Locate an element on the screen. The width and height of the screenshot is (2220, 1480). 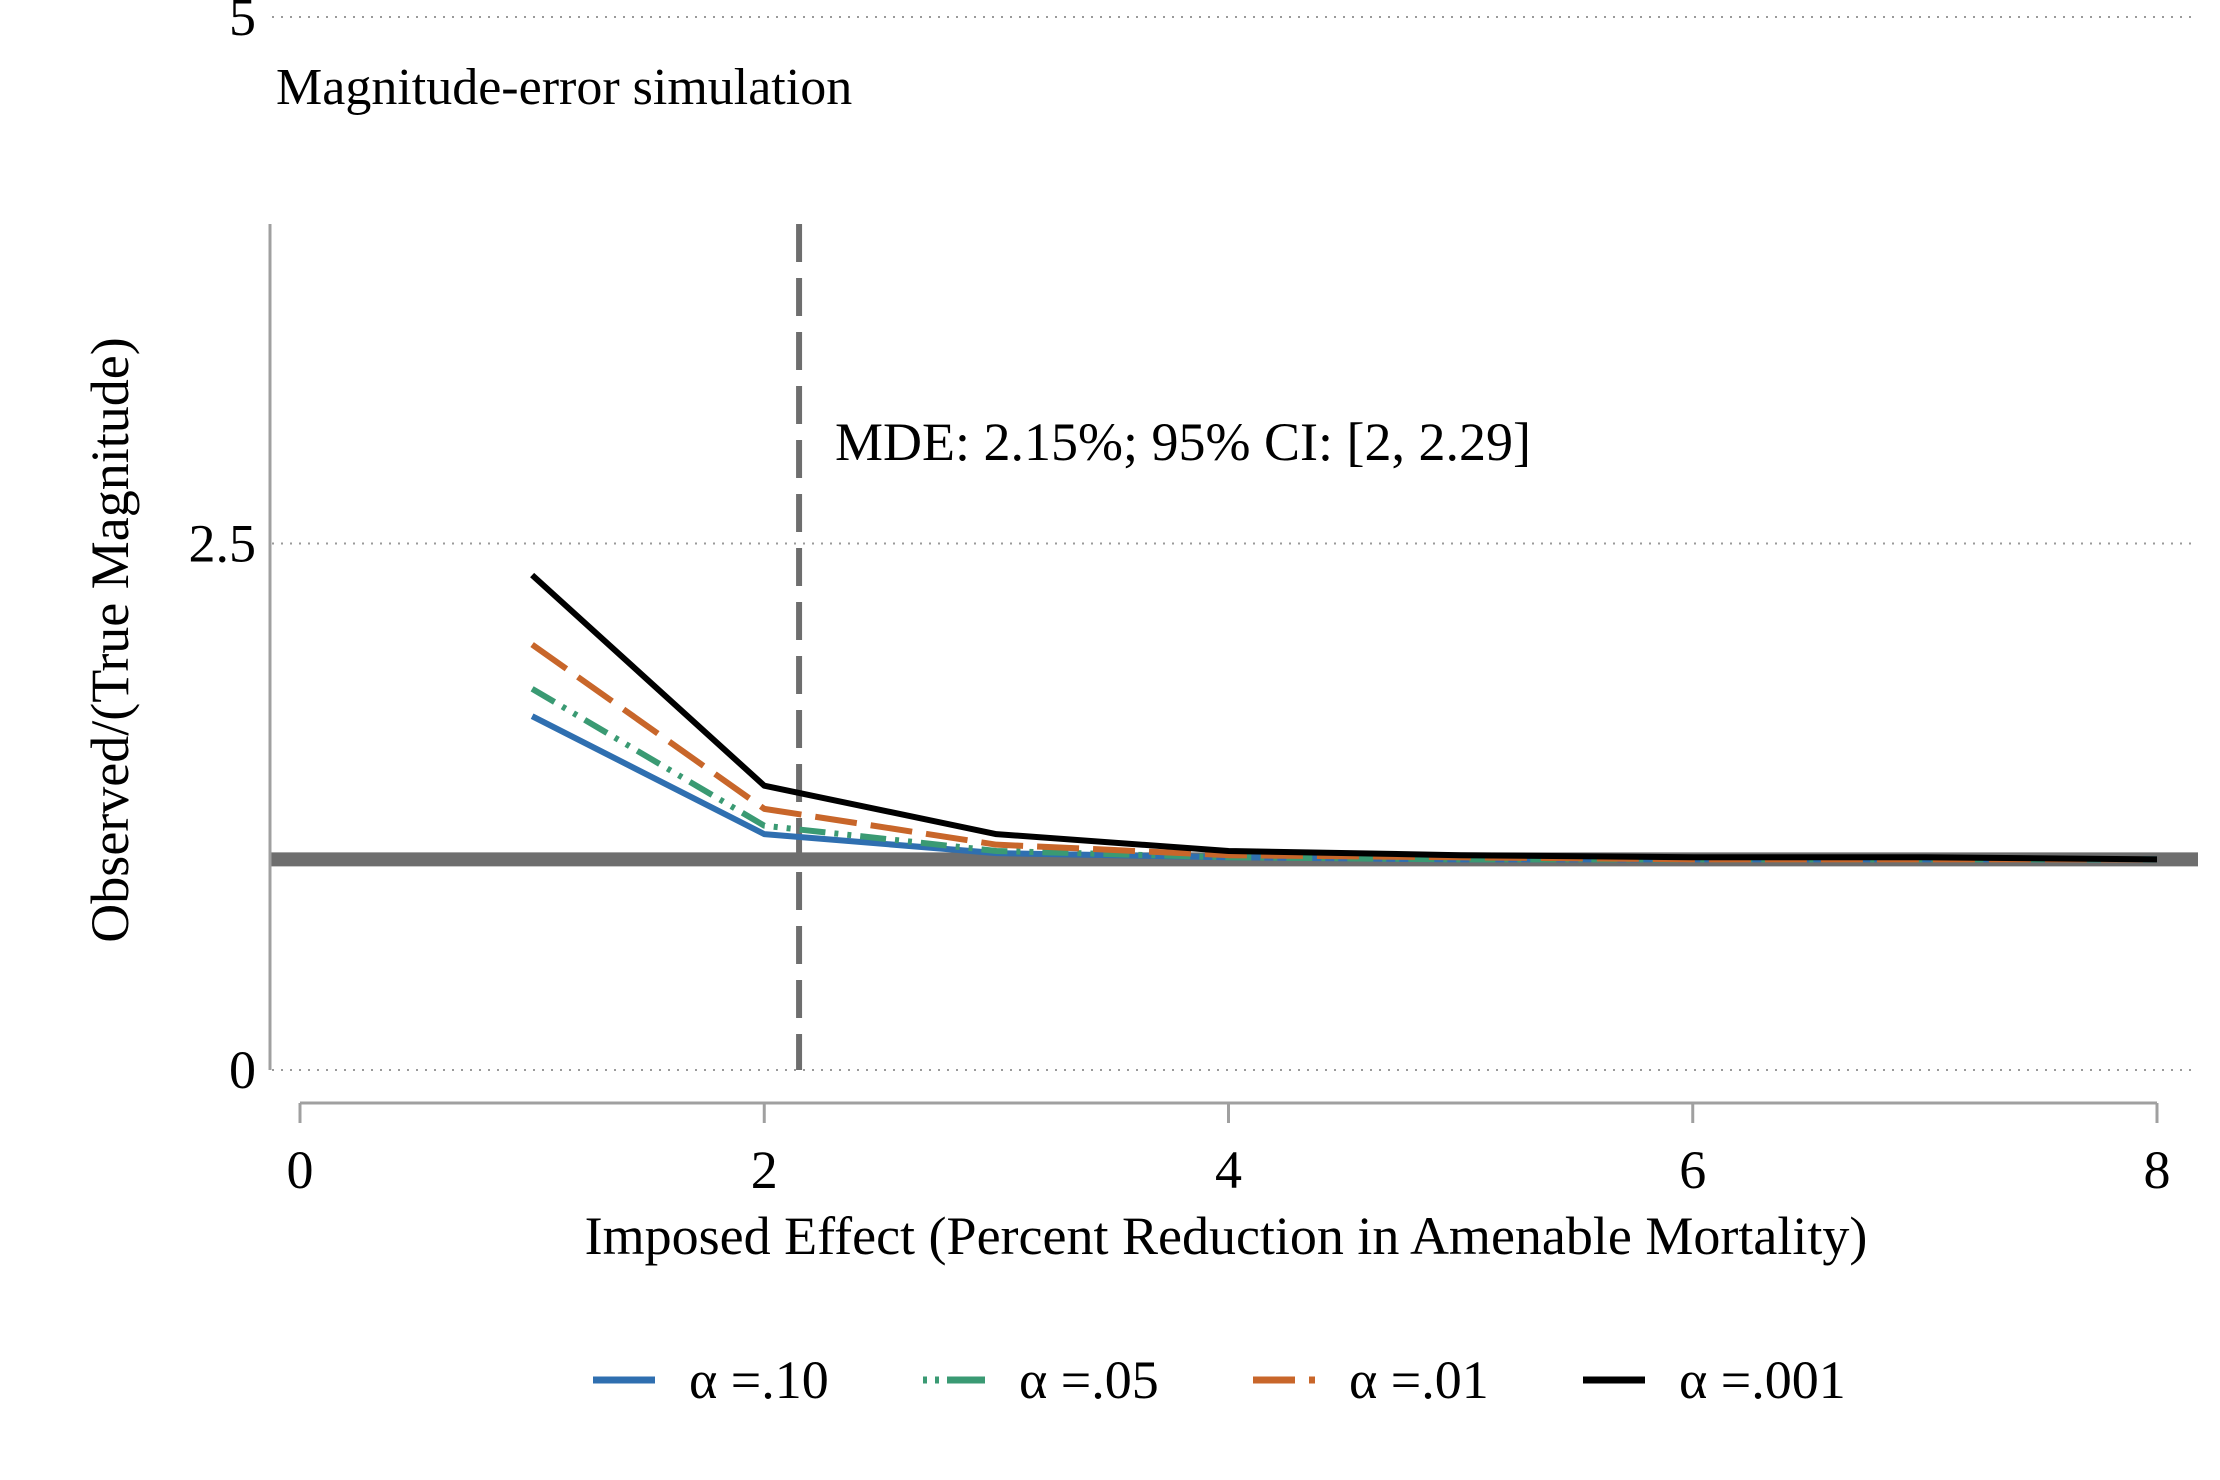
legend-label-3: α =.01 is located at coordinates (1419, 1380).